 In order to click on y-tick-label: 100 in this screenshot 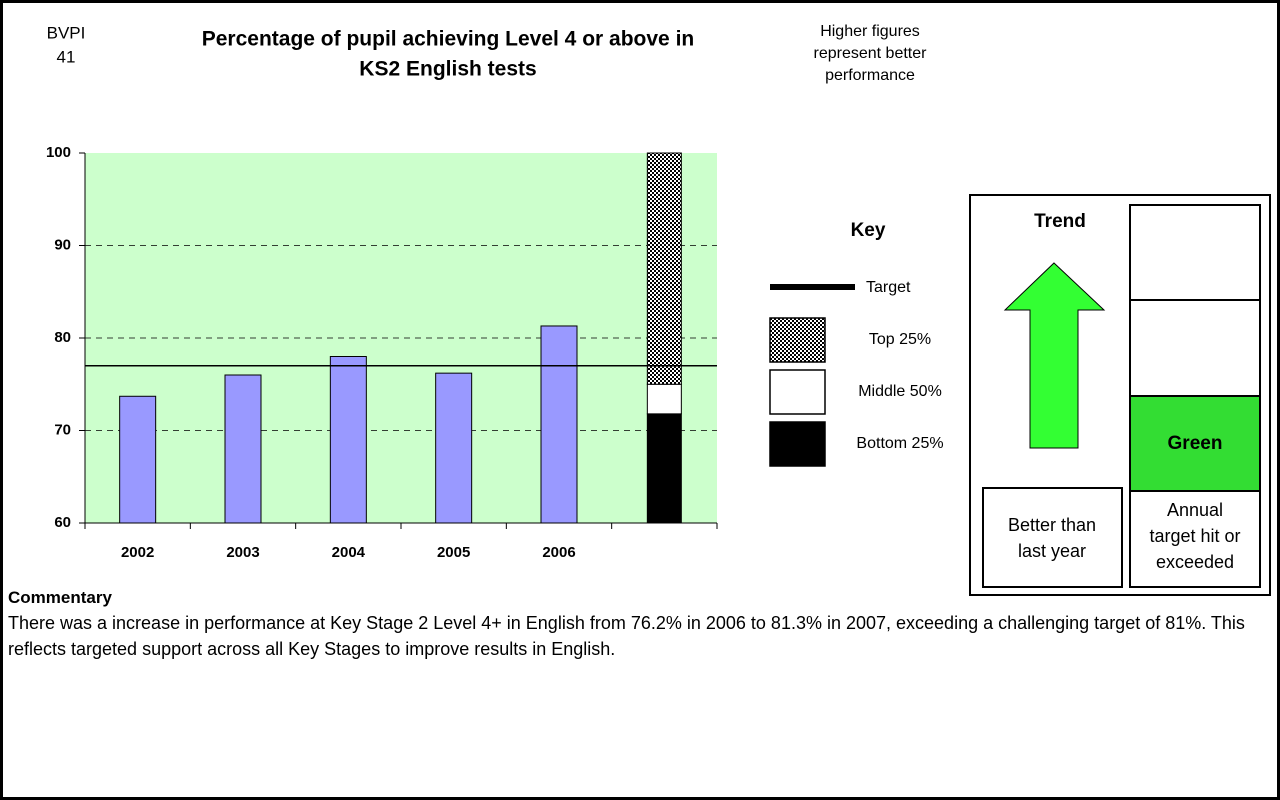, I will do `click(58, 152)`.